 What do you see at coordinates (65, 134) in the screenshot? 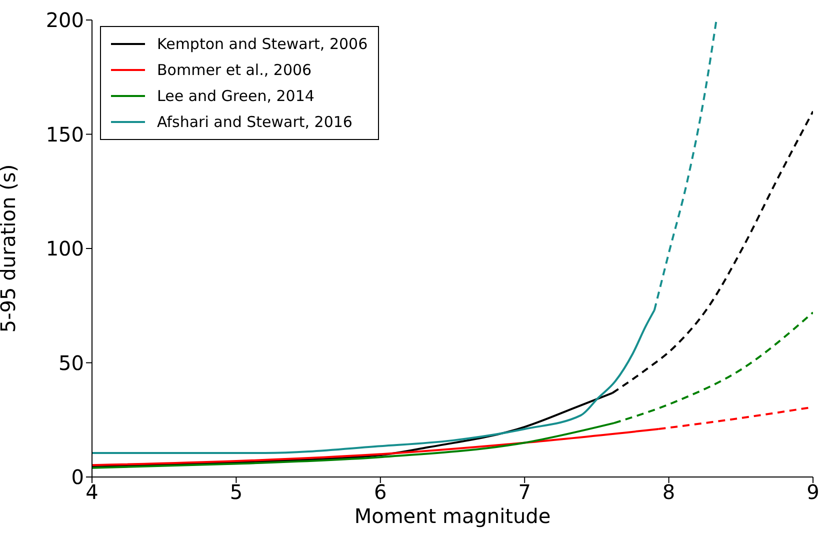
I see `y-tick-label: 150` at bounding box center [65, 134].